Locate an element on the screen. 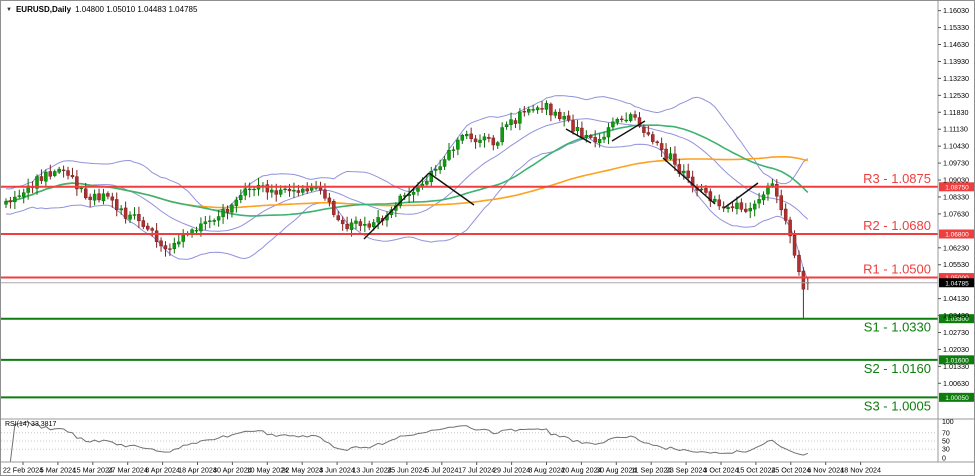  svg-text: 1.11130 is located at coordinates (955, 129).